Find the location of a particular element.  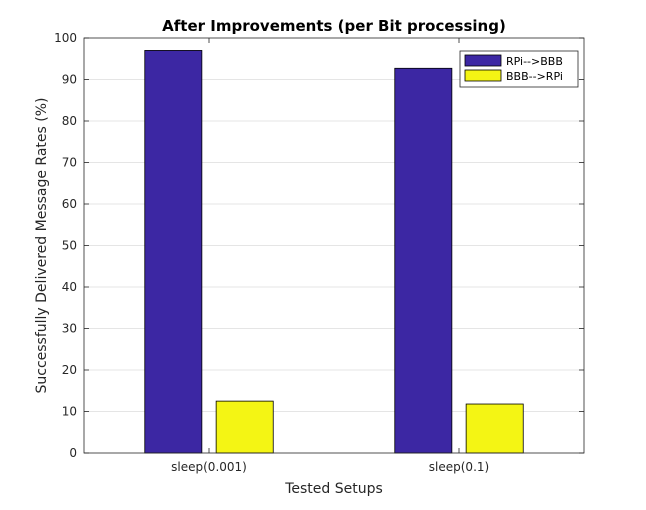

y-tick-label: 40 is located at coordinates (69, 287).